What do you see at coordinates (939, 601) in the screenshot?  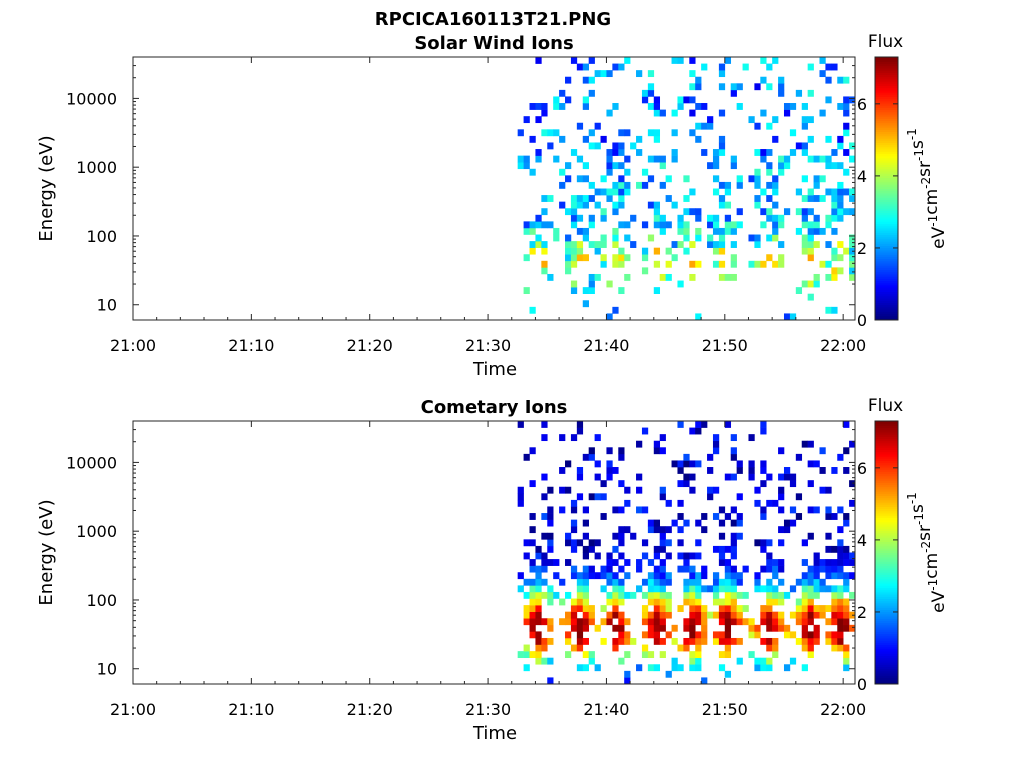 I see `unit-base: eV` at bounding box center [939, 601].